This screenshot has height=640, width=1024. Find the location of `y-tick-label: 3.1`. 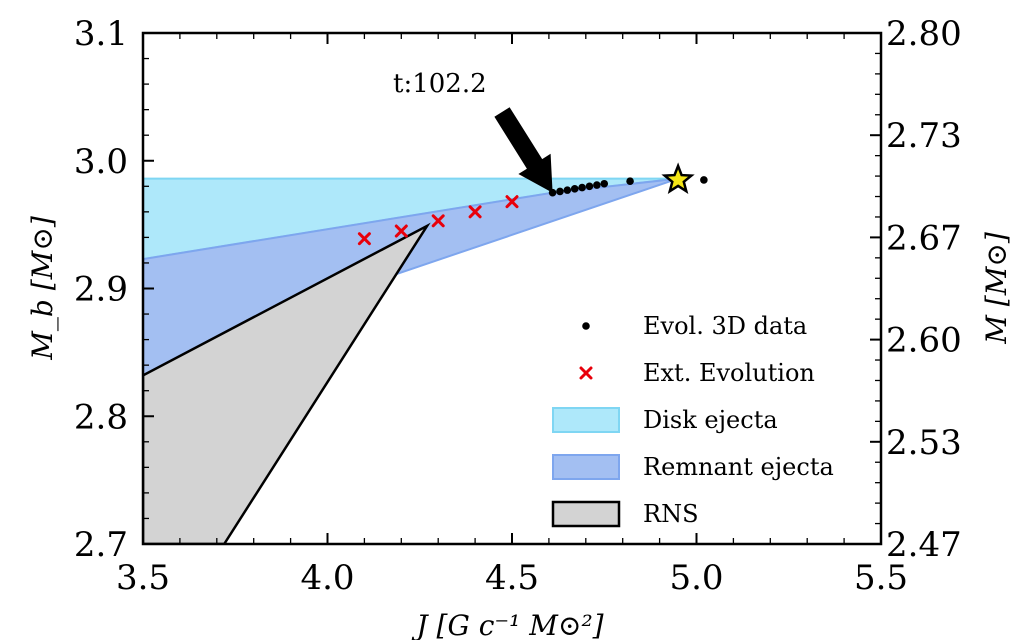

y-tick-label: 3.1 is located at coordinates (101, 34).